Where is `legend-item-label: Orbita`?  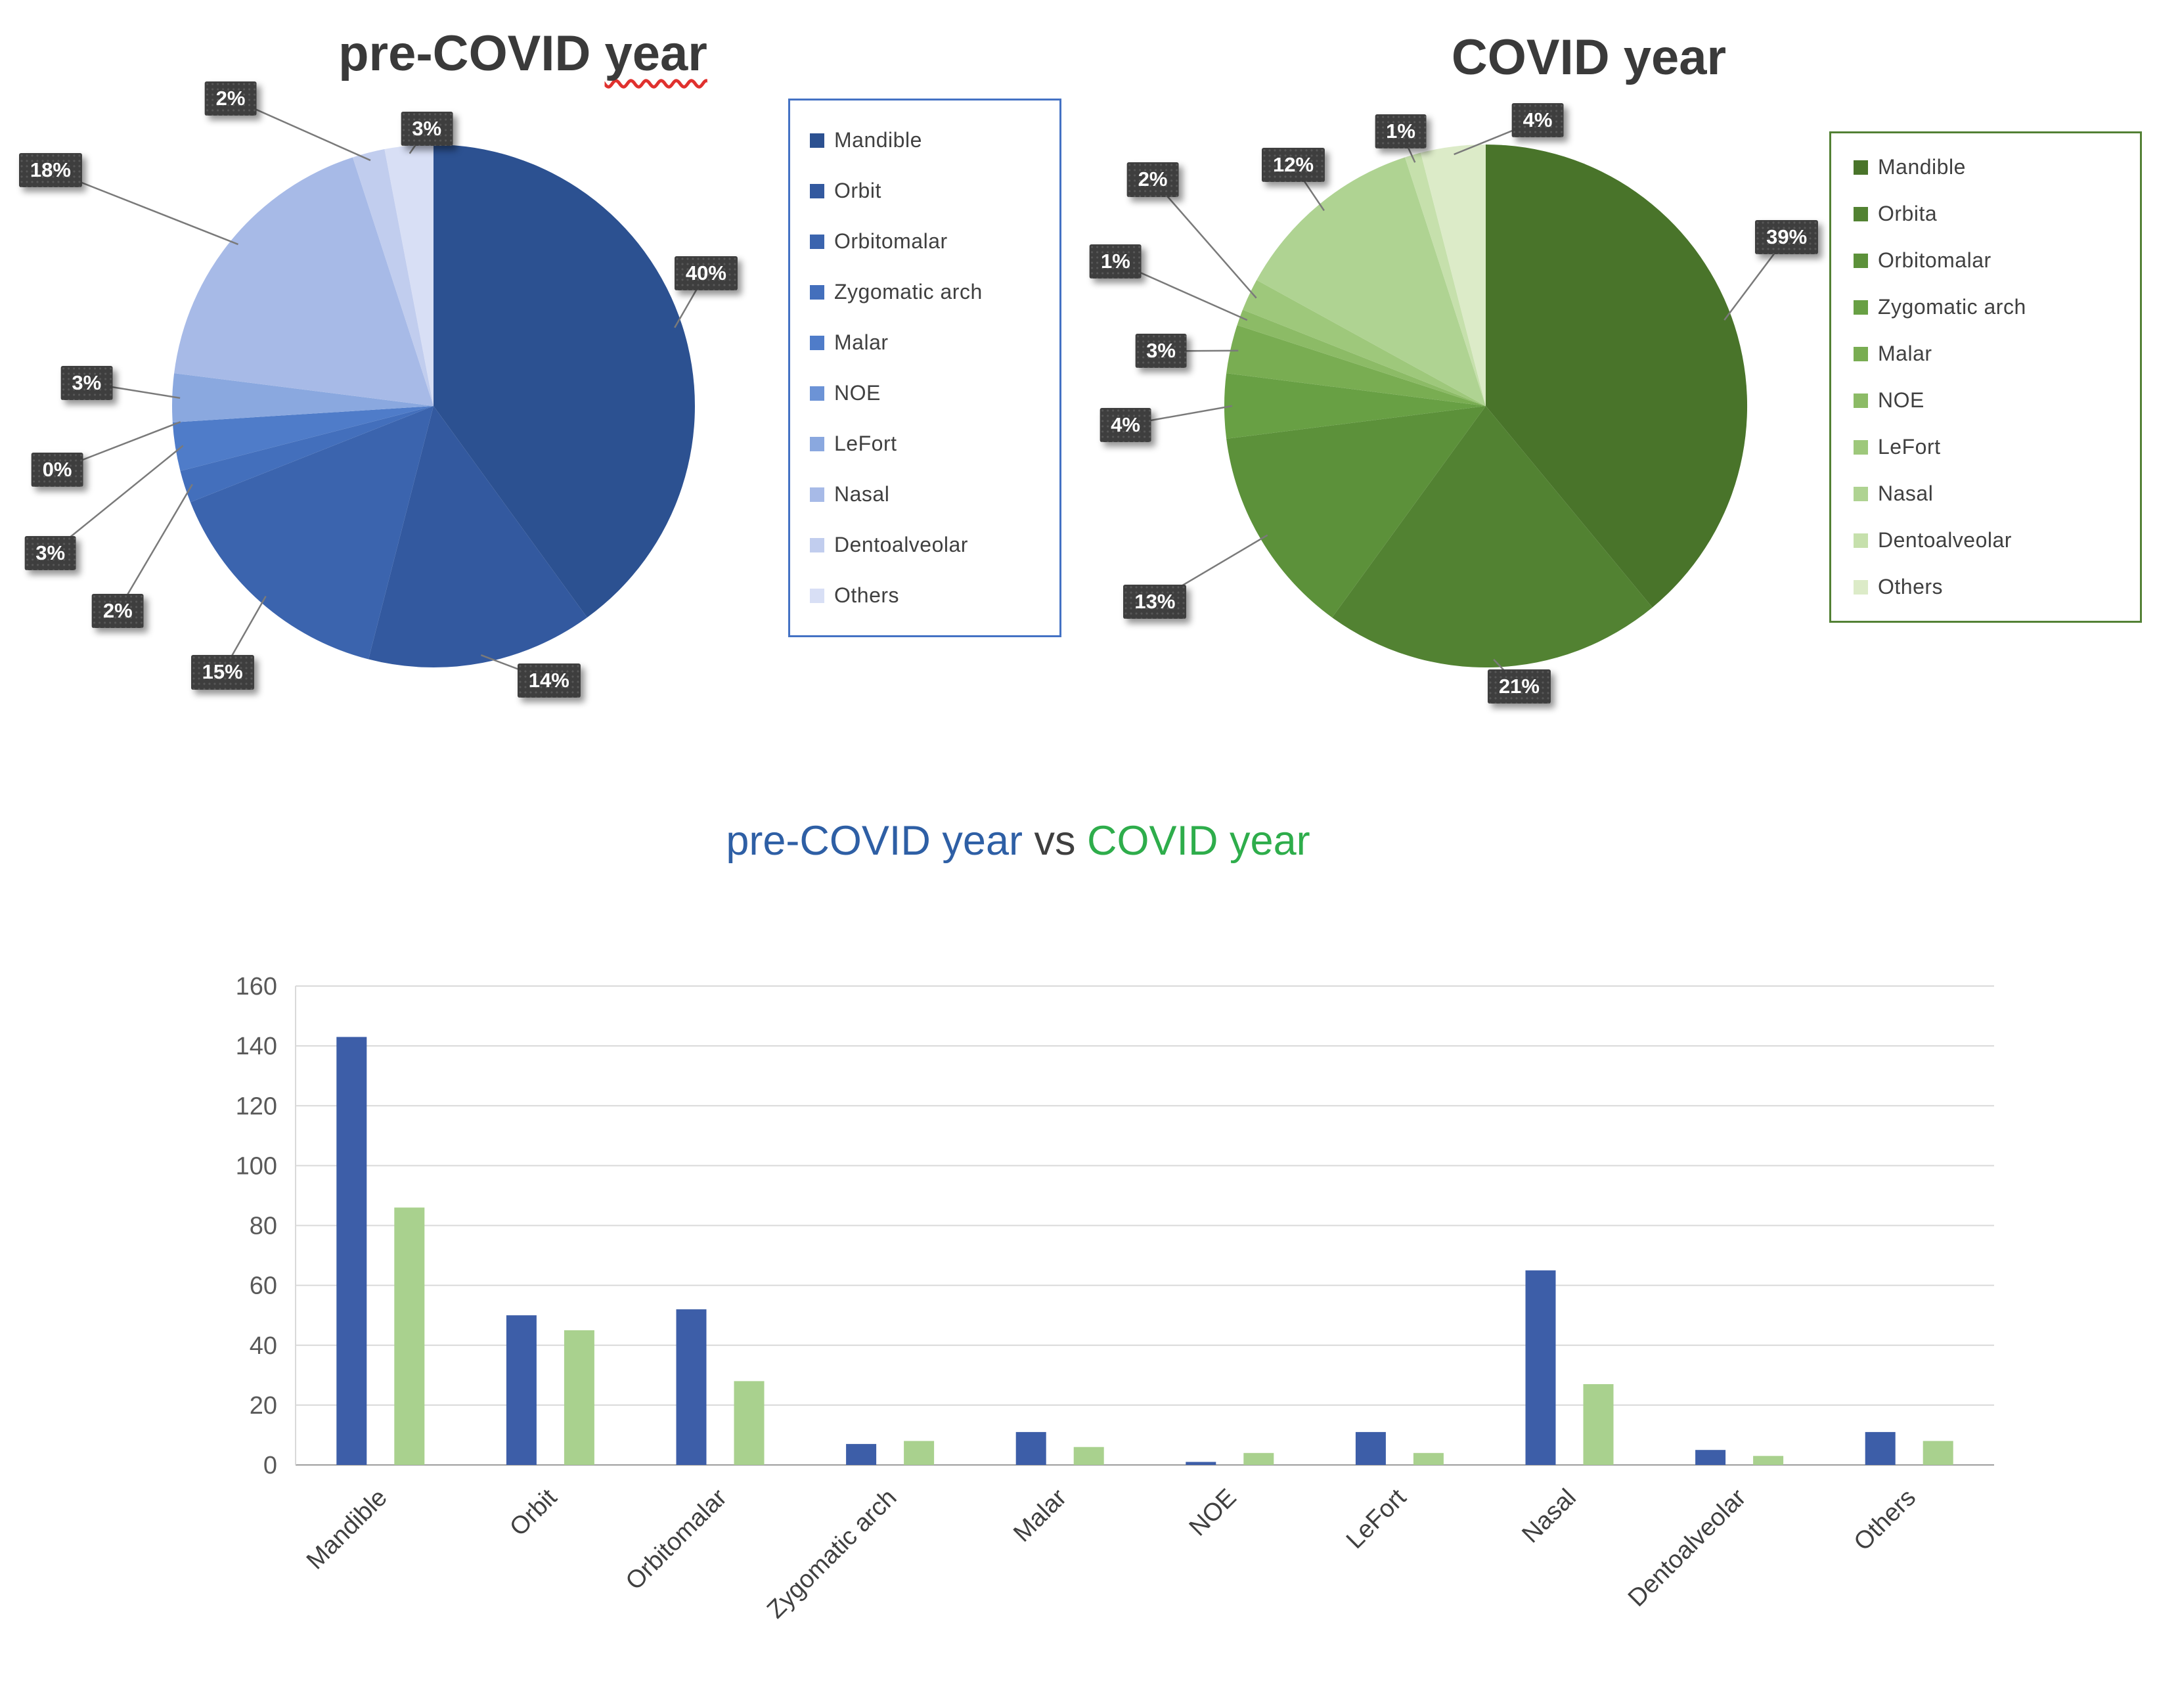
legend-item-label: Orbita is located at coordinates (1908, 213).